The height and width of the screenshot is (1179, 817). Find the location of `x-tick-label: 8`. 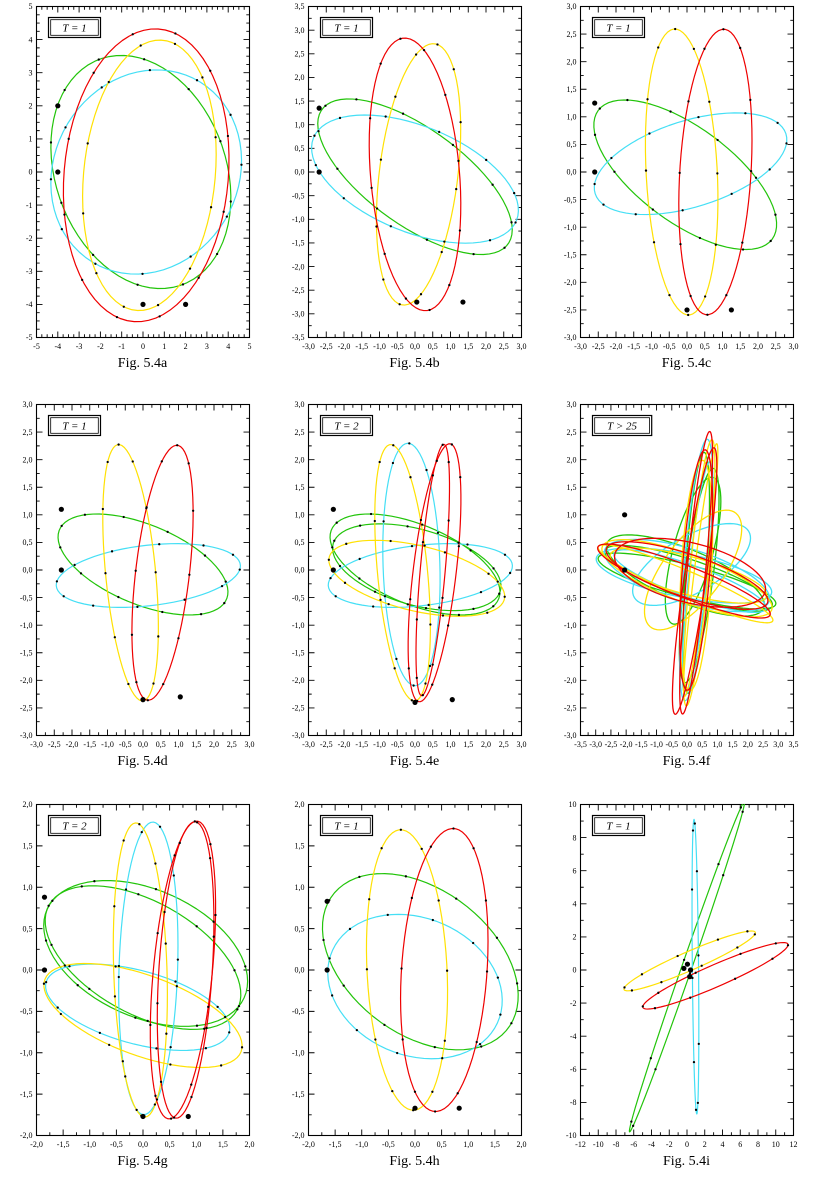

x-tick-label: 8 is located at coordinates (758, 1144).